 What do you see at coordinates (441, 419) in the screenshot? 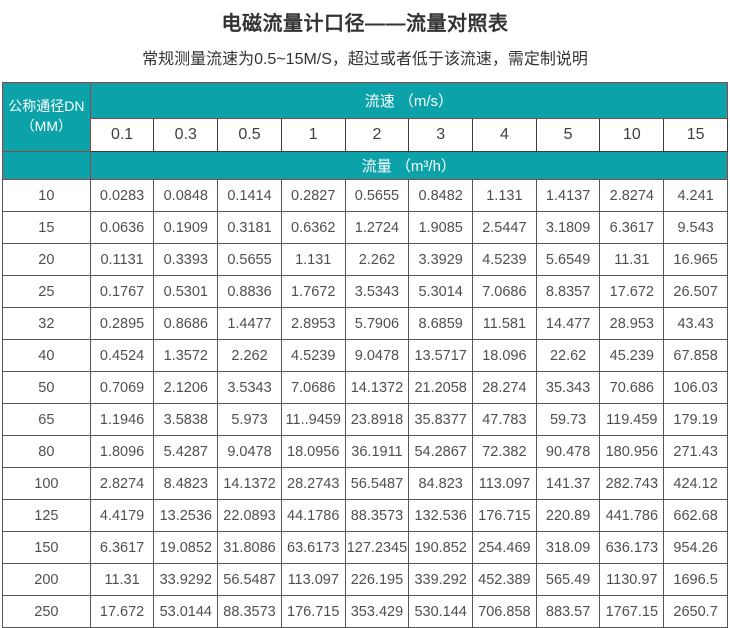
I see `flow-value-cell: 35.8377` at bounding box center [441, 419].